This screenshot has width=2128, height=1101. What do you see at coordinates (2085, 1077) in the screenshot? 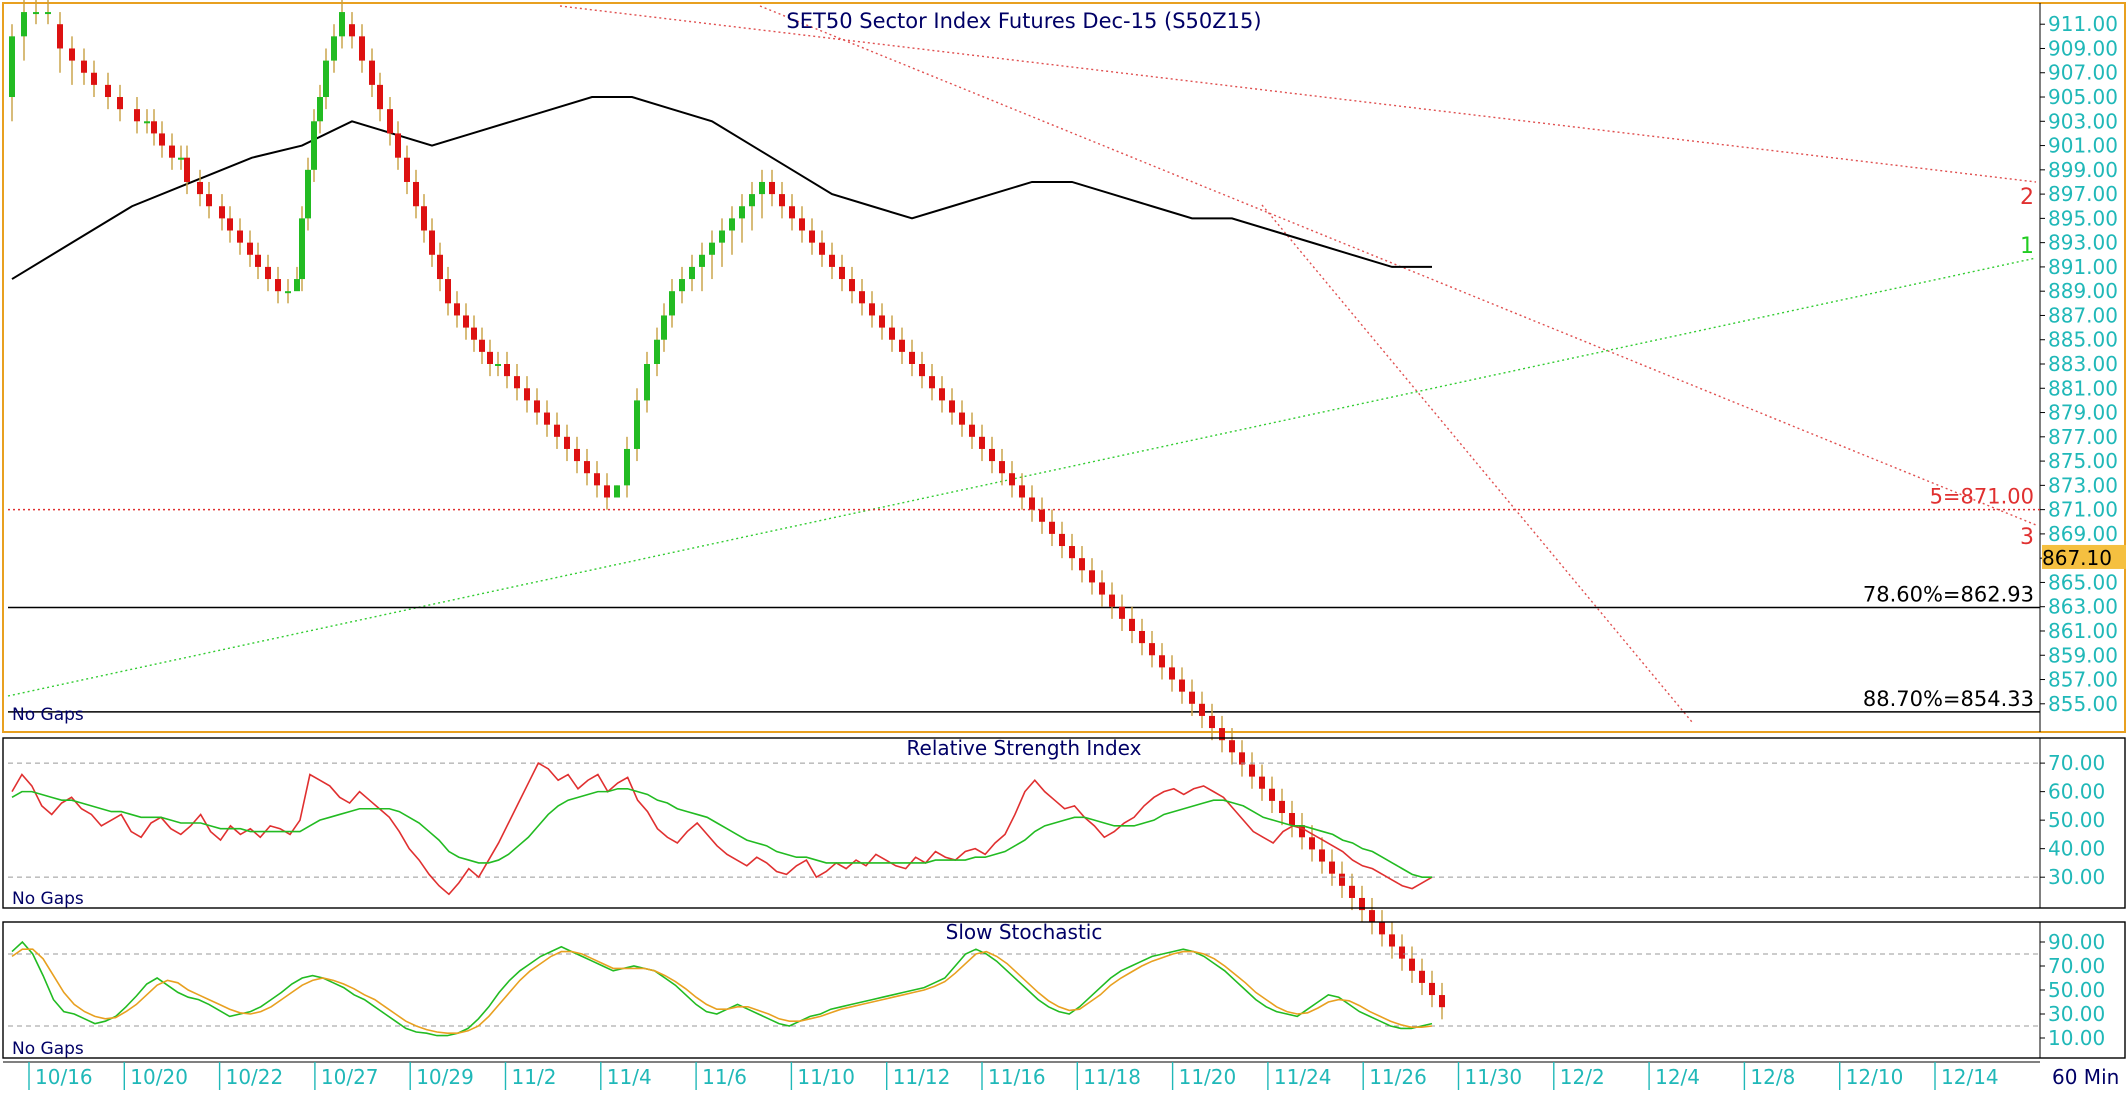
I see `period-label: 60 Min` at bounding box center [2085, 1077].